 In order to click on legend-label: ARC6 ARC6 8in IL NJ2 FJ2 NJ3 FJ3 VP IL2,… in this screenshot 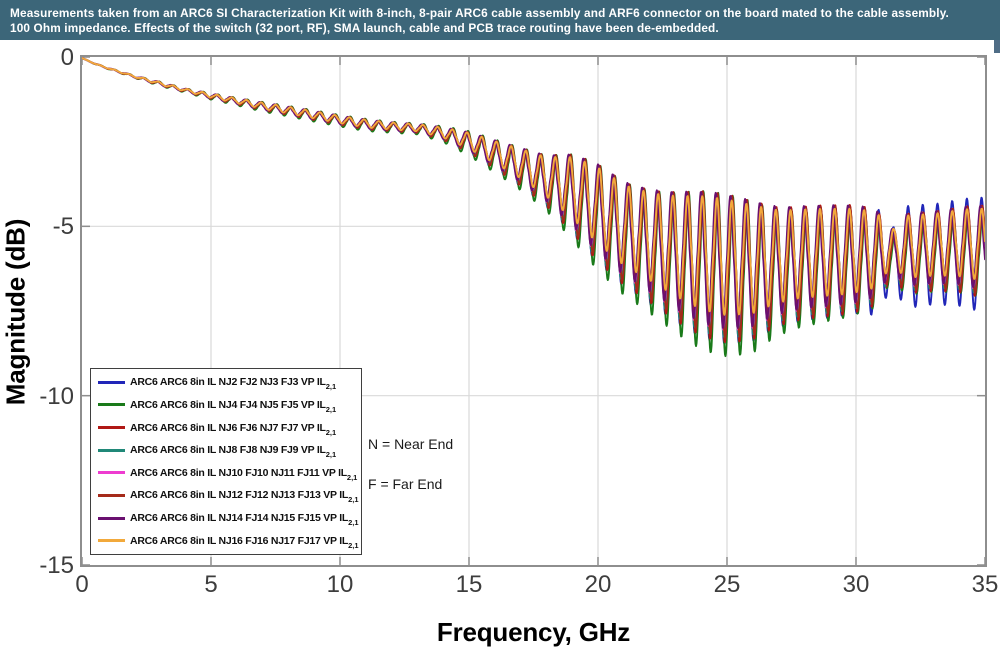, I will do `click(233, 384)`.